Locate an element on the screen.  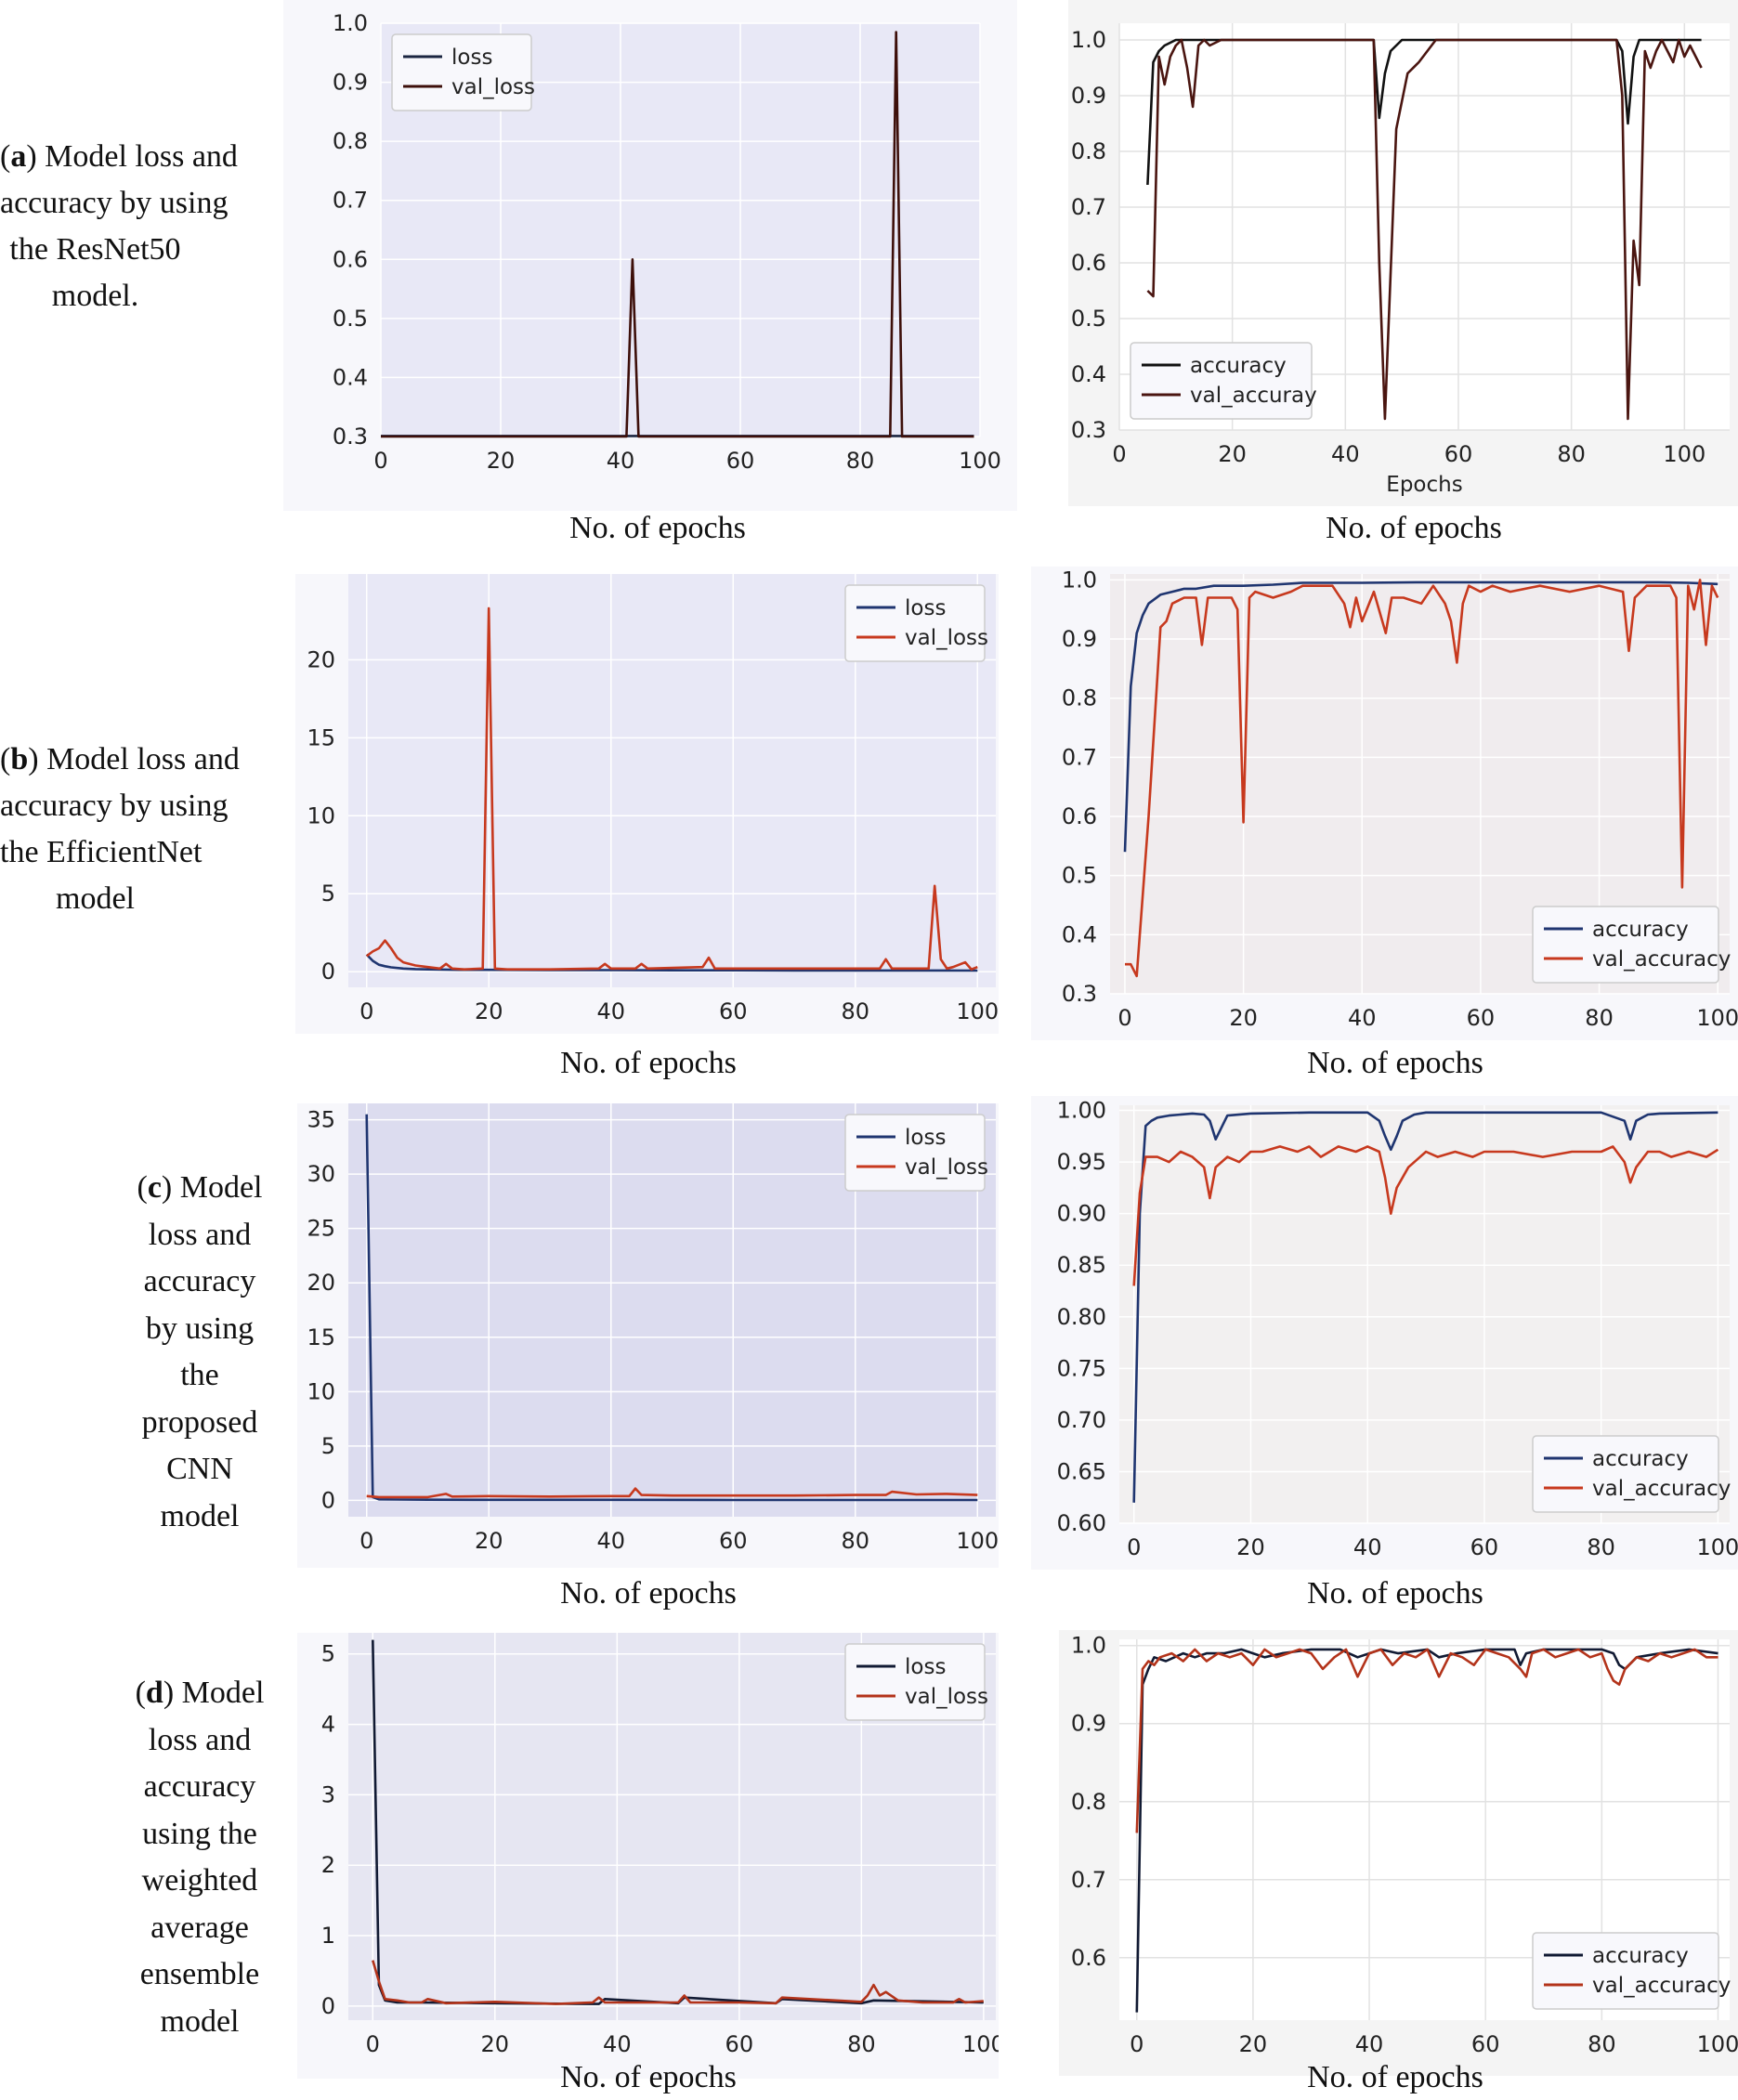
c-acc-ytick-label: 0.60 is located at coordinates (1081, 1523).